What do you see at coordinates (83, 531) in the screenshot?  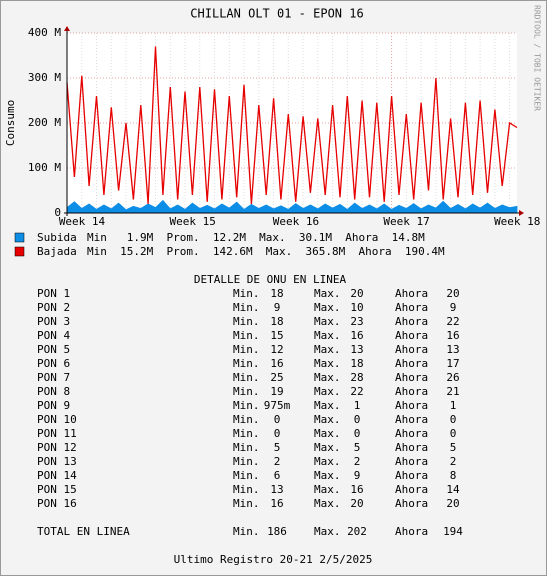 I see `row-name: TOTAL EN LINEA` at bounding box center [83, 531].